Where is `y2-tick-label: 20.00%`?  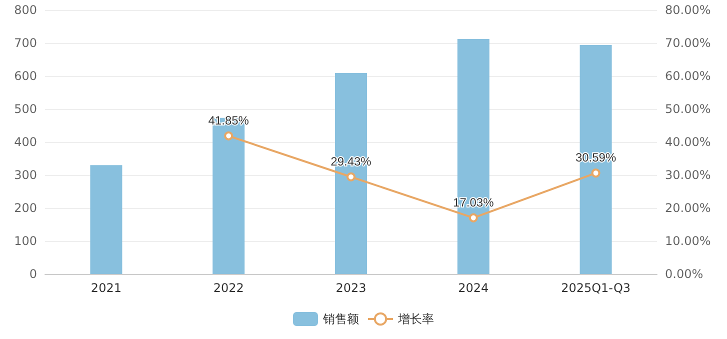
y2-tick-label: 20.00% is located at coordinates (688, 208).